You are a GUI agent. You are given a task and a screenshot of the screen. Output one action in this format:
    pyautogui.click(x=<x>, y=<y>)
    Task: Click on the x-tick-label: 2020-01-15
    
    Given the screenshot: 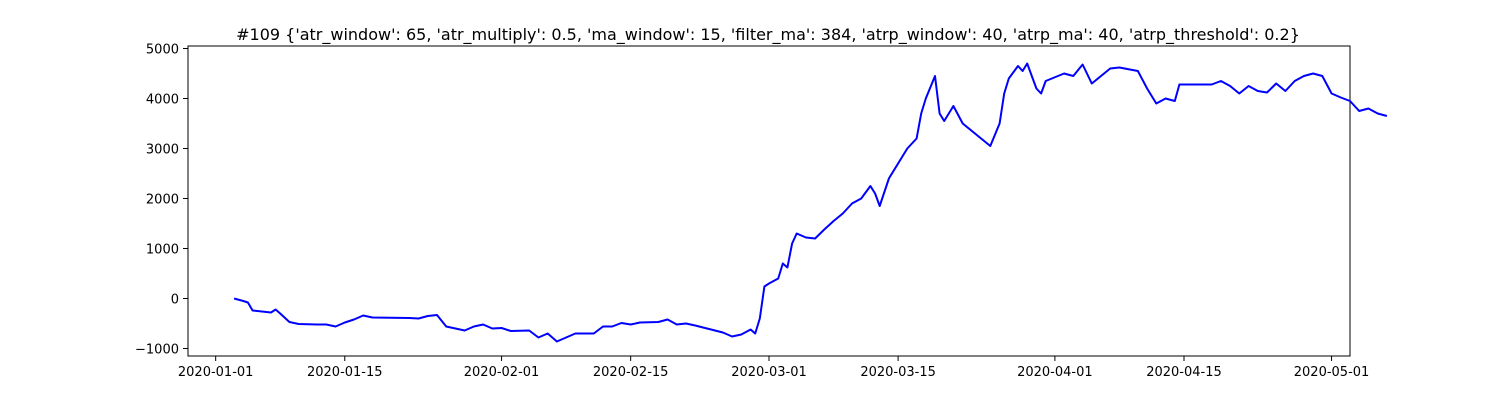 What is the action you would take?
    pyautogui.click(x=345, y=372)
    